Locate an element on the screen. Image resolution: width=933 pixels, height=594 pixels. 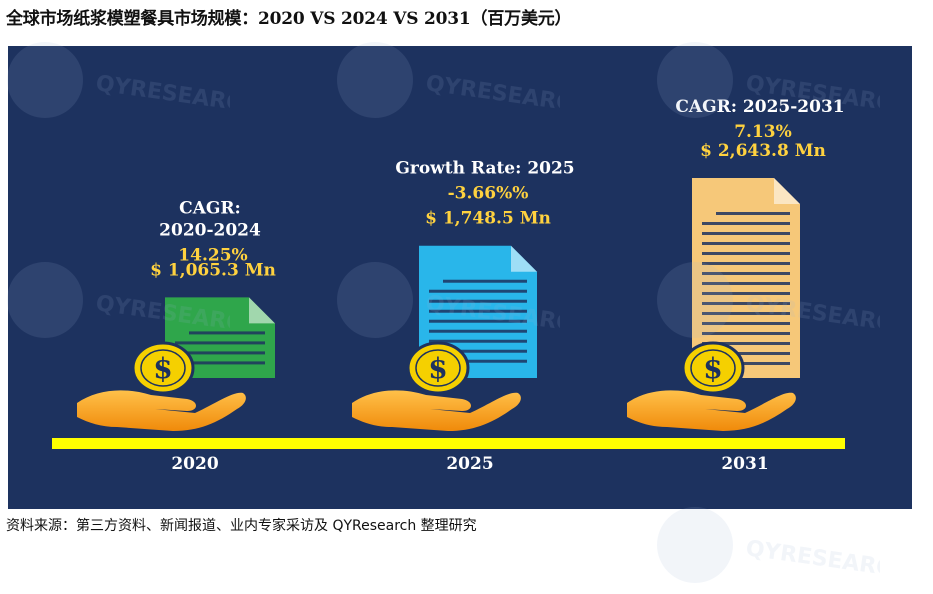
annotation-label-2025: Growth Rate: 2025 is located at coordinates (484, 169).